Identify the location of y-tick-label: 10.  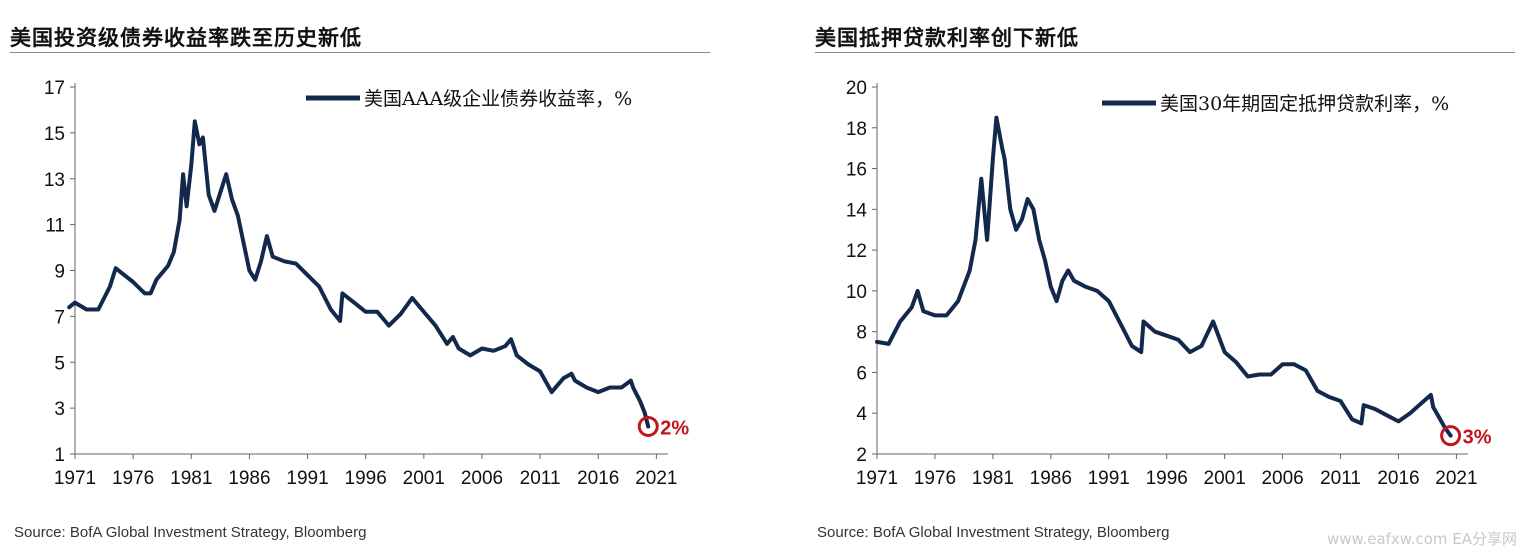
(856, 292).